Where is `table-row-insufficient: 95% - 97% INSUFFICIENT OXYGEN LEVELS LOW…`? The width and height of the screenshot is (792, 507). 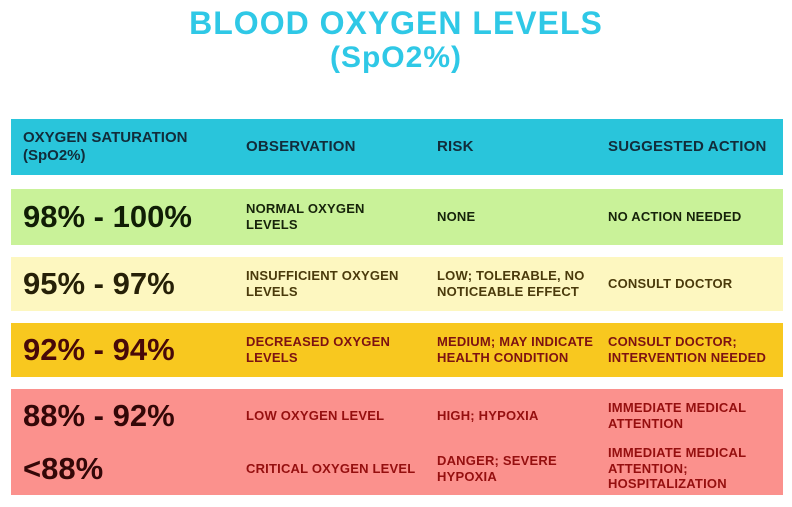 table-row-insufficient: 95% - 97% INSUFFICIENT OXYGEN LEVELS LOW… is located at coordinates (397, 284).